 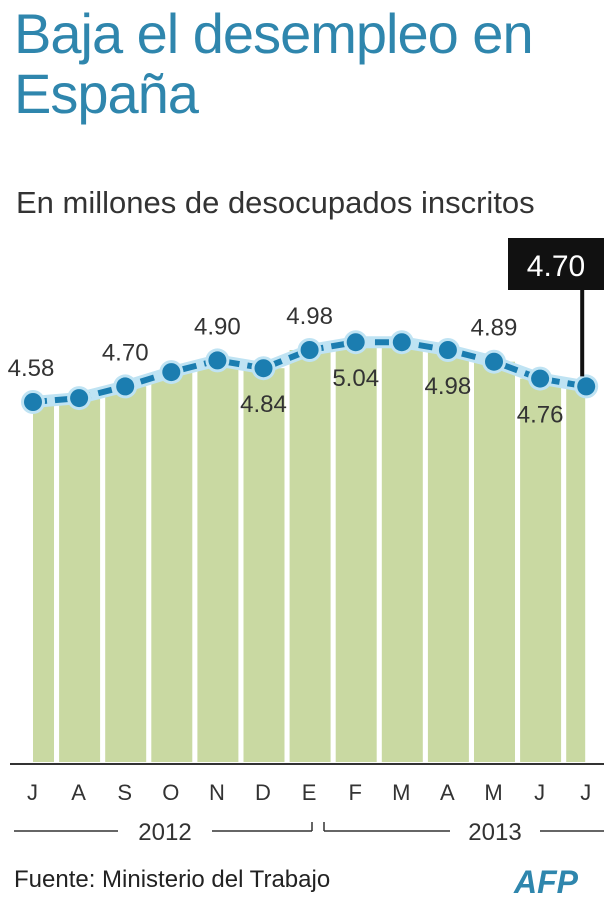 I want to click on year-label: 2013, so click(x=494, y=832).